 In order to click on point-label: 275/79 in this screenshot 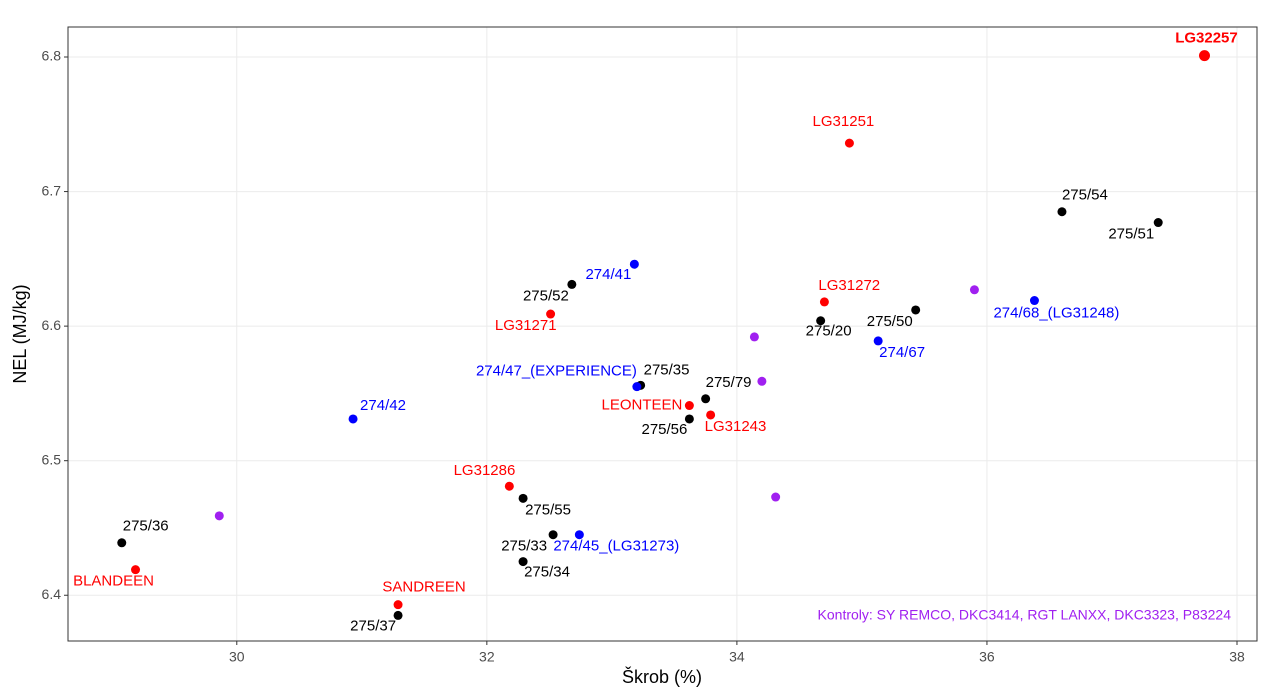, I will do `click(729, 382)`.